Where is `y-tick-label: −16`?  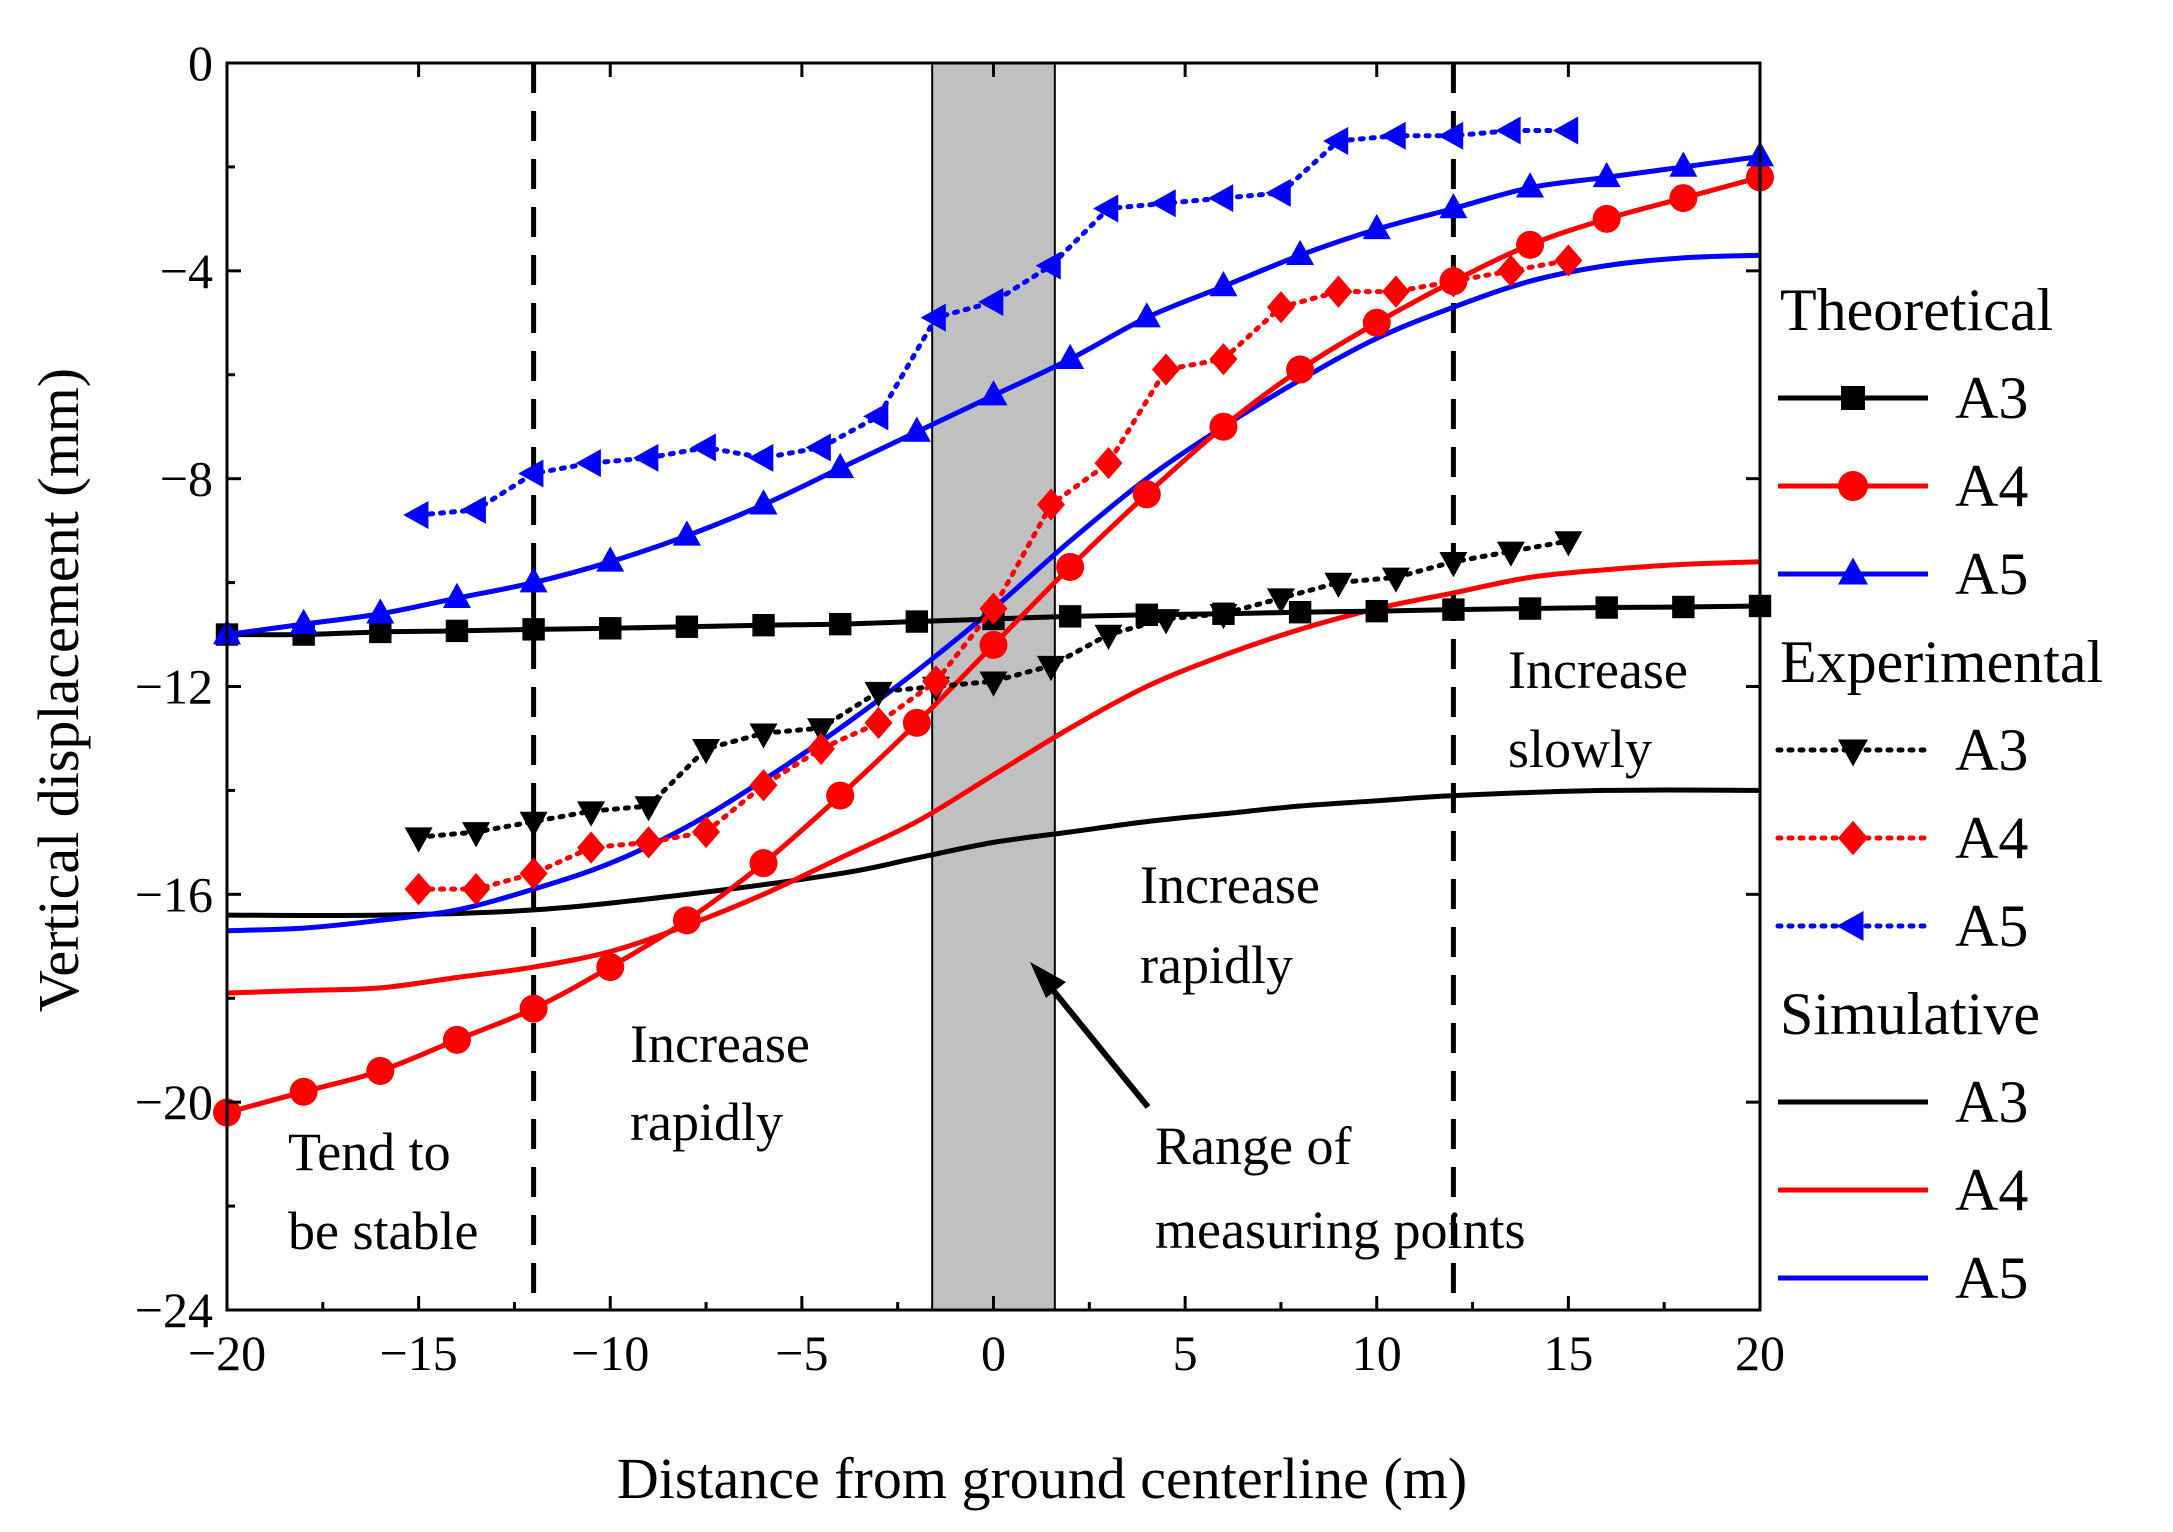 y-tick-label: −16 is located at coordinates (174, 894).